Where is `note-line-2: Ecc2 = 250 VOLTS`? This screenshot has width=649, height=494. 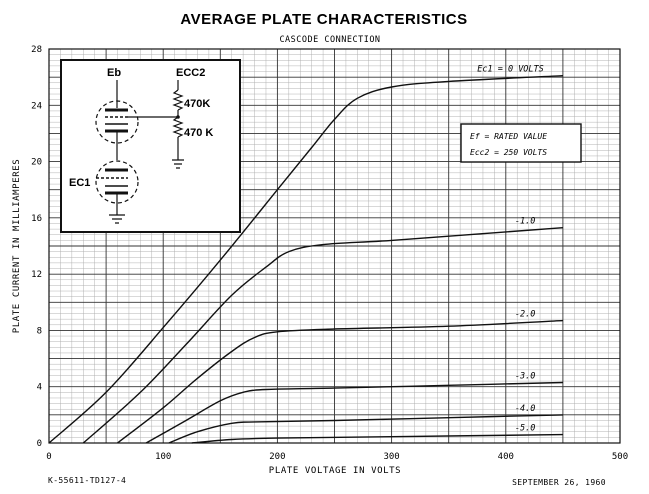
note-line-2: Ecc2 = 250 VOLTS is located at coordinates (508, 152).